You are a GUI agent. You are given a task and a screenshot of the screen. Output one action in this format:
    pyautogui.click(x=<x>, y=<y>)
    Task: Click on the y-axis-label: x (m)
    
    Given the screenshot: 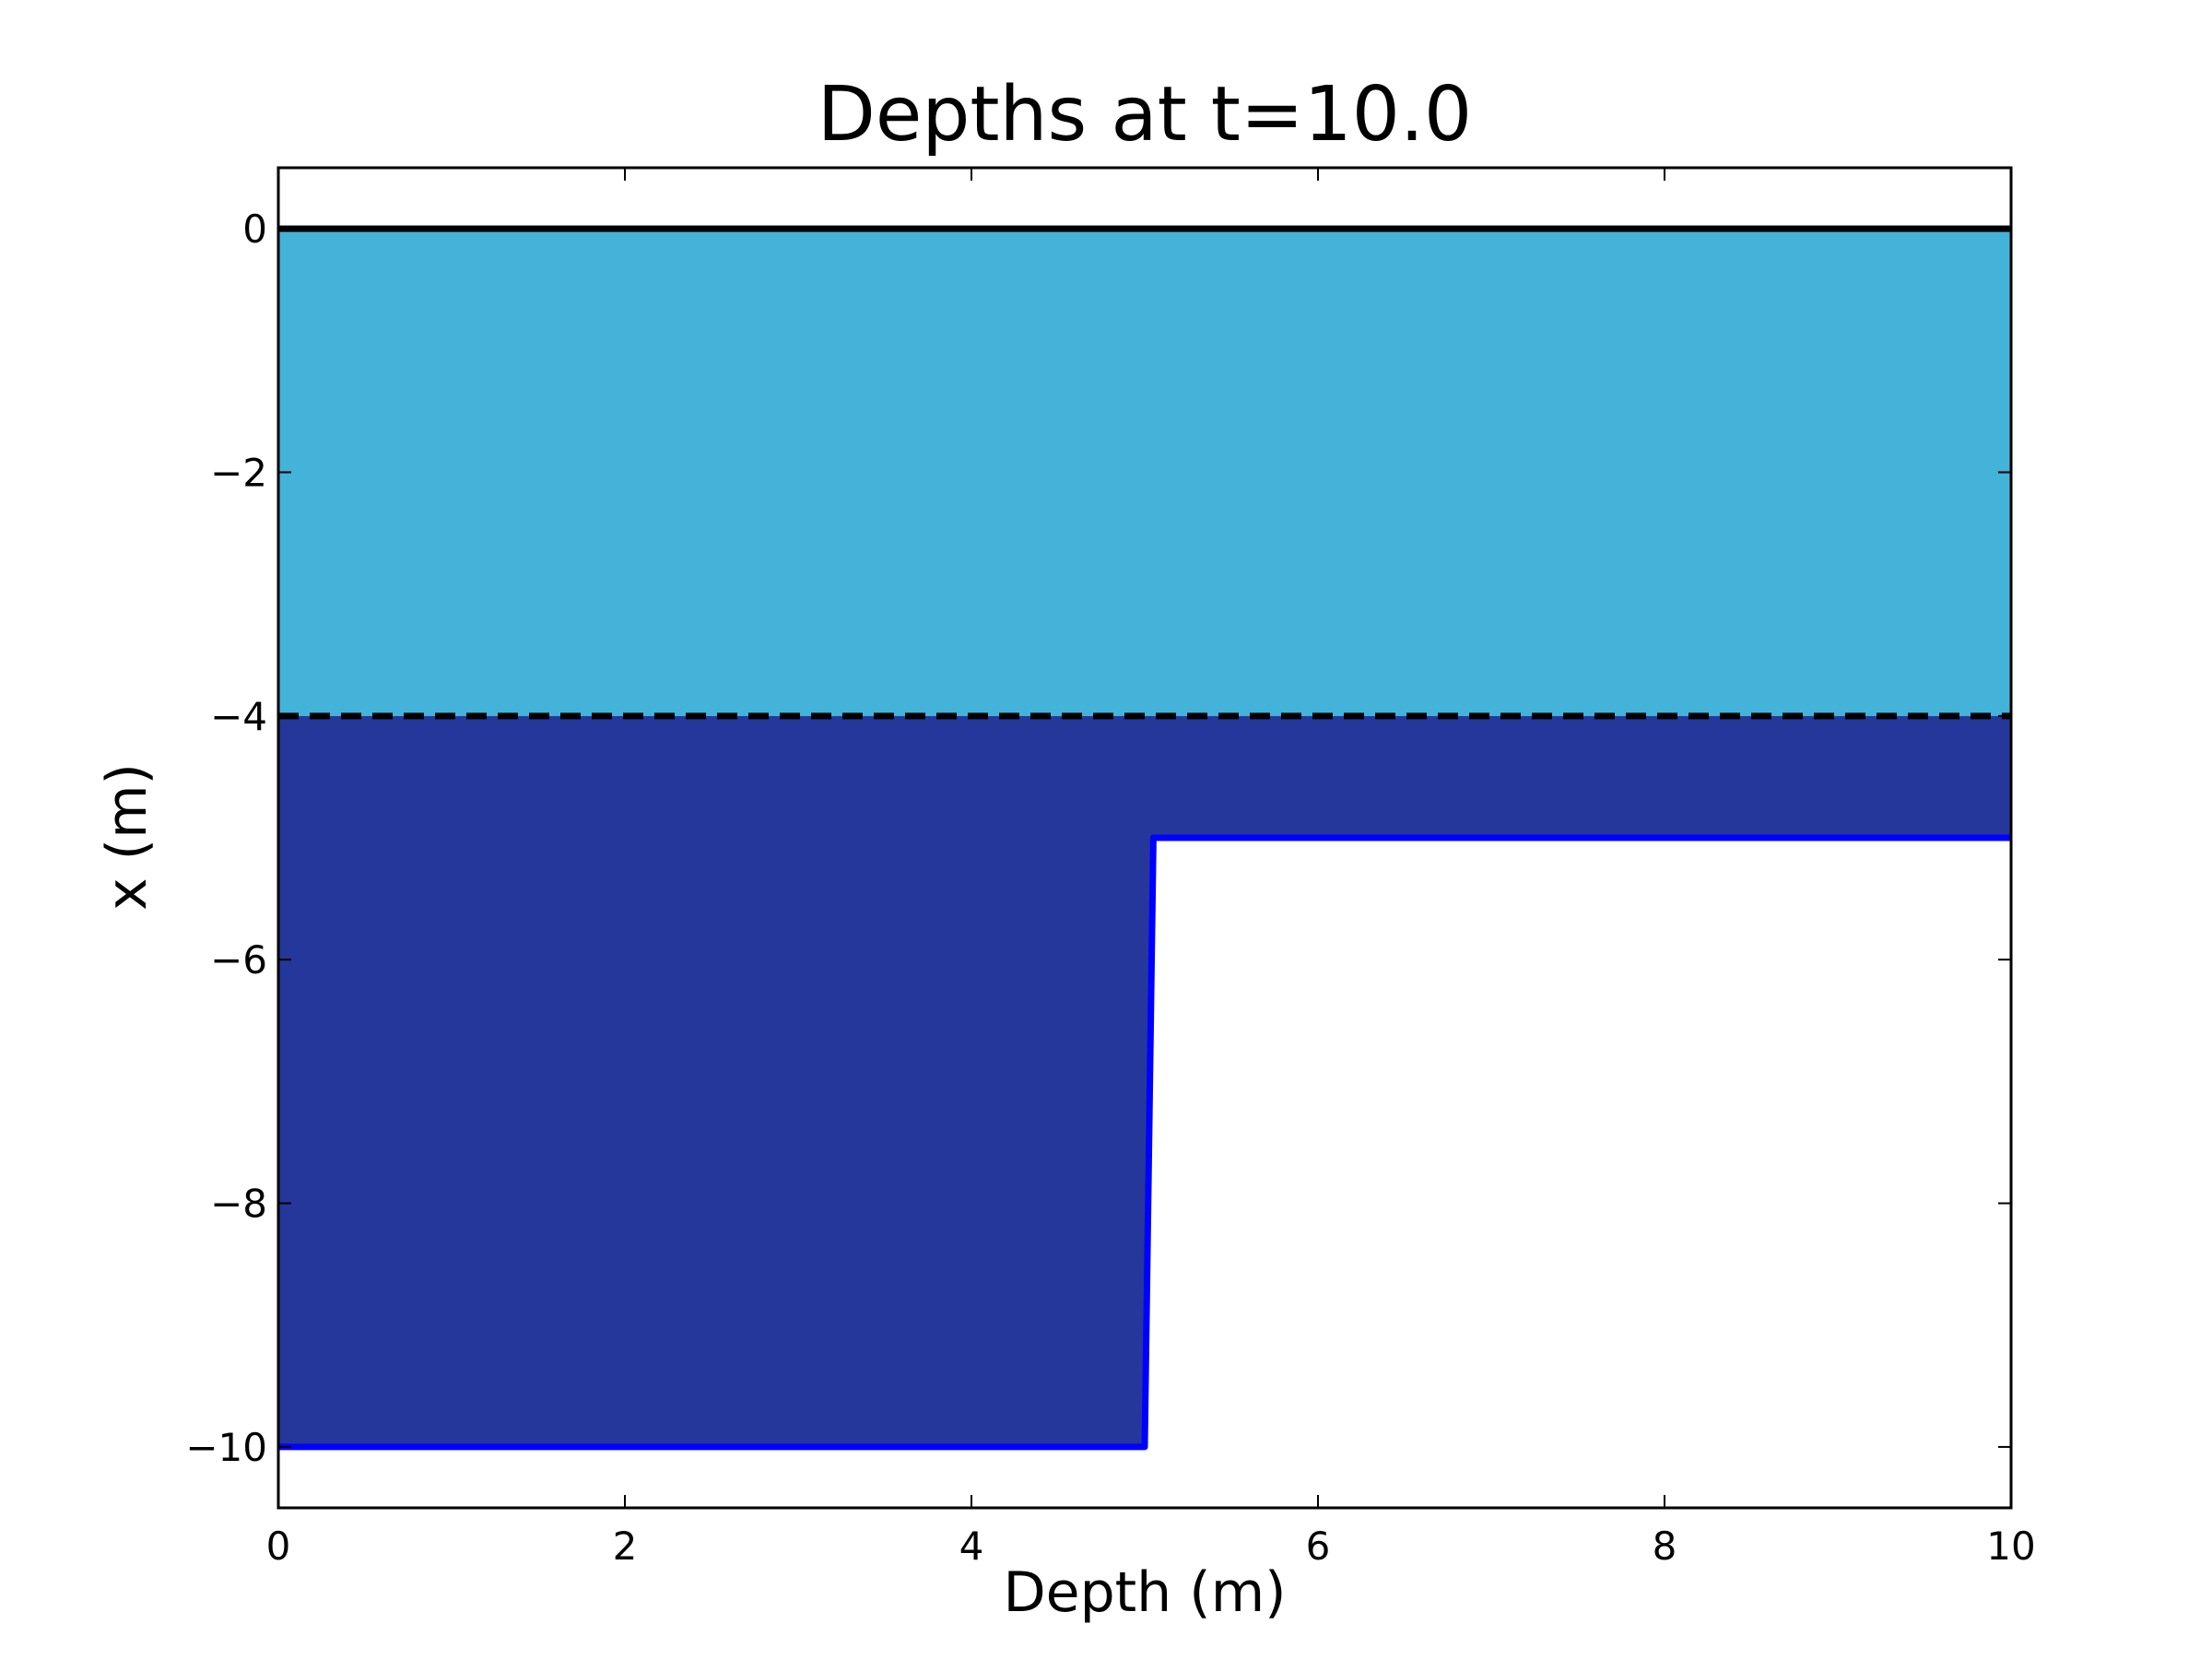 What is the action you would take?
    pyautogui.click(x=127, y=837)
    